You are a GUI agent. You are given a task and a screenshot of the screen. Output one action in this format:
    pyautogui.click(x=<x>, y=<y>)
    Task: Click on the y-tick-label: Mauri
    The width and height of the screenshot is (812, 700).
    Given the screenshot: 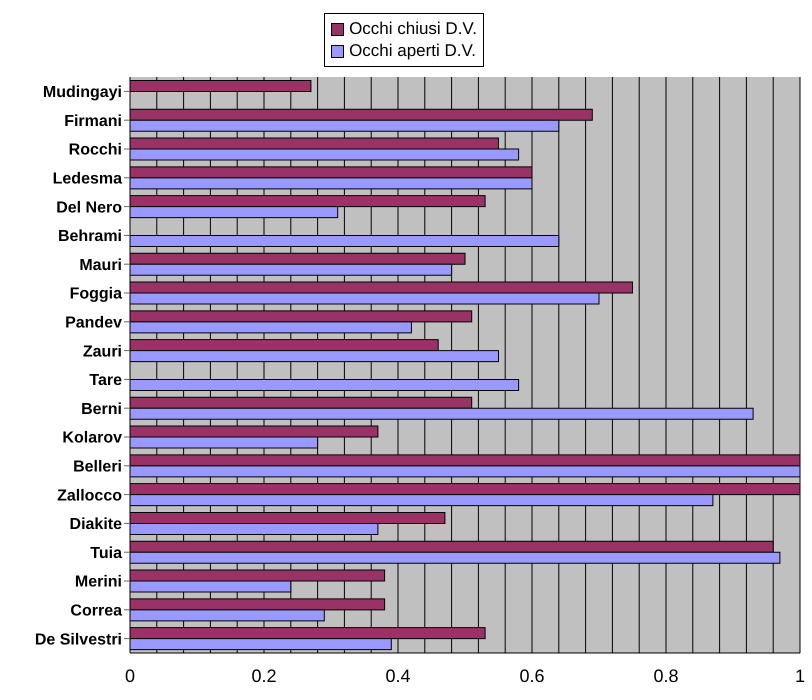 What is the action you would take?
    pyautogui.click(x=100, y=265)
    